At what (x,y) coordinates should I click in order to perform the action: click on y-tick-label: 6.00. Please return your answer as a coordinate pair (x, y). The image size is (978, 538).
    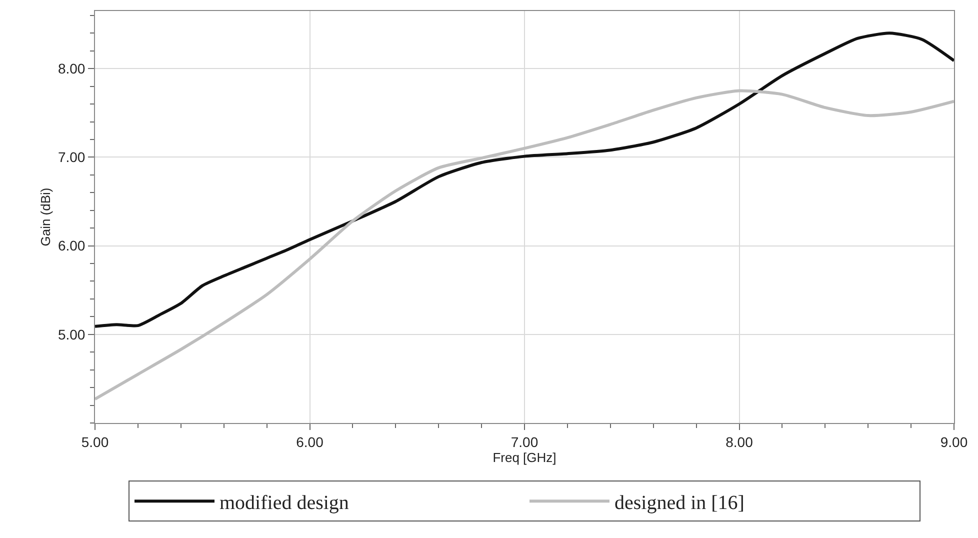
    Looking at the image, I should click on (72, 246).